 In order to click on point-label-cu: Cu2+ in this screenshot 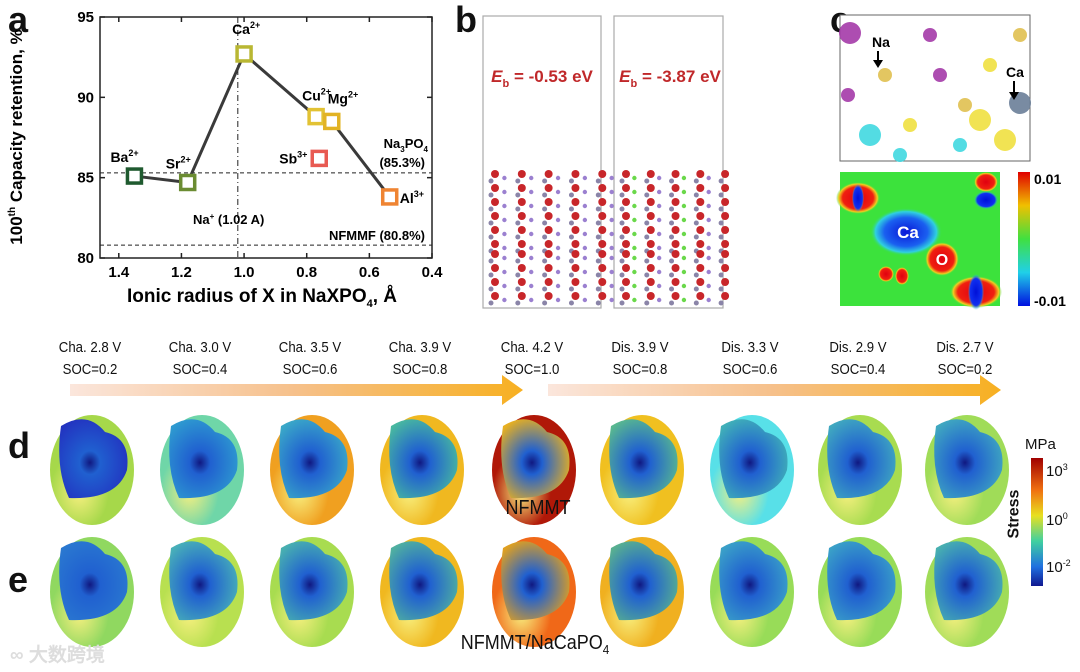, I will do `click(316, 95)`.